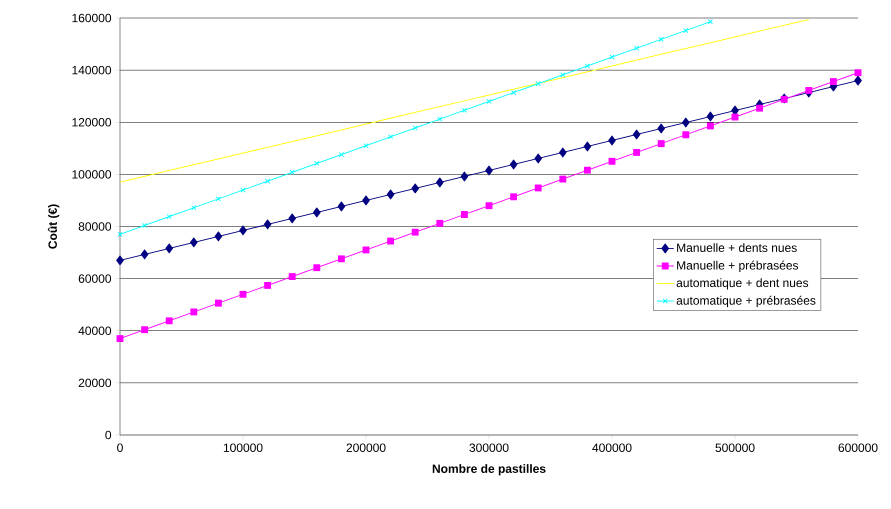 The width and height of the screenshot is (891, 509). Describe the element at coordinates (95, 278) in the screenshot. I see `y-tick-label: 60000` at that location.